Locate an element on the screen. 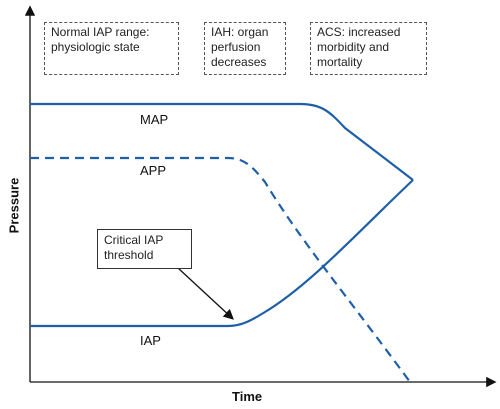 The height and width of the screenshot is (409, 500). callout-arrow is located at coordinates (205, 293).